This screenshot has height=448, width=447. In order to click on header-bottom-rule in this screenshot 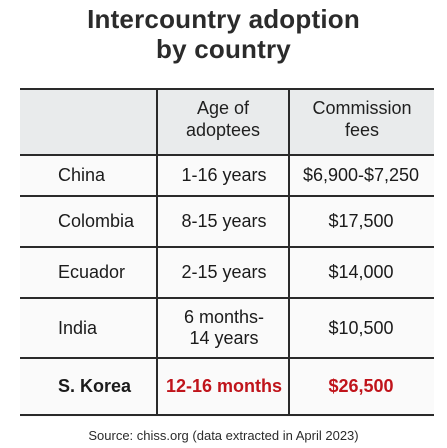, I will do `click(227, 155)`.